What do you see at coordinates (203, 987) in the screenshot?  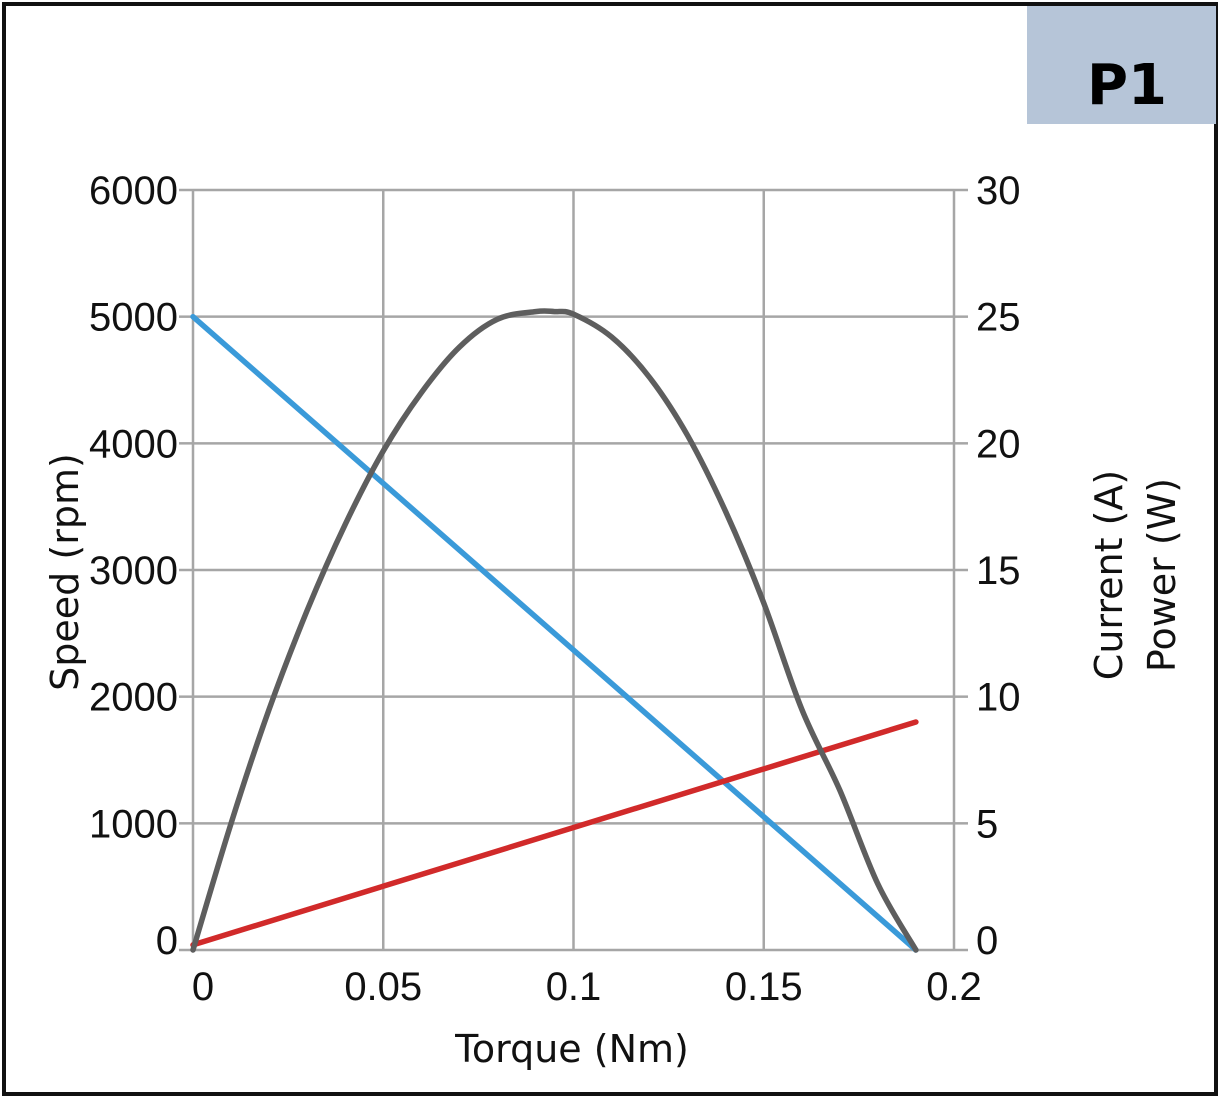 I see `x-tick-label: 0` at bounding box center [203, 987].